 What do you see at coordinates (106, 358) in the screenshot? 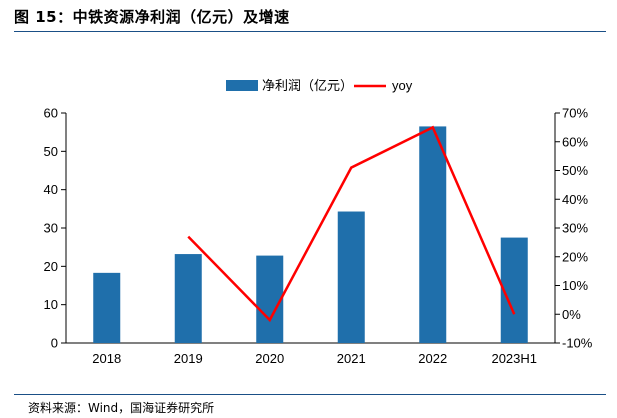
I see `x-axis-tick-label: 2018` at bounding box center [106, 358].